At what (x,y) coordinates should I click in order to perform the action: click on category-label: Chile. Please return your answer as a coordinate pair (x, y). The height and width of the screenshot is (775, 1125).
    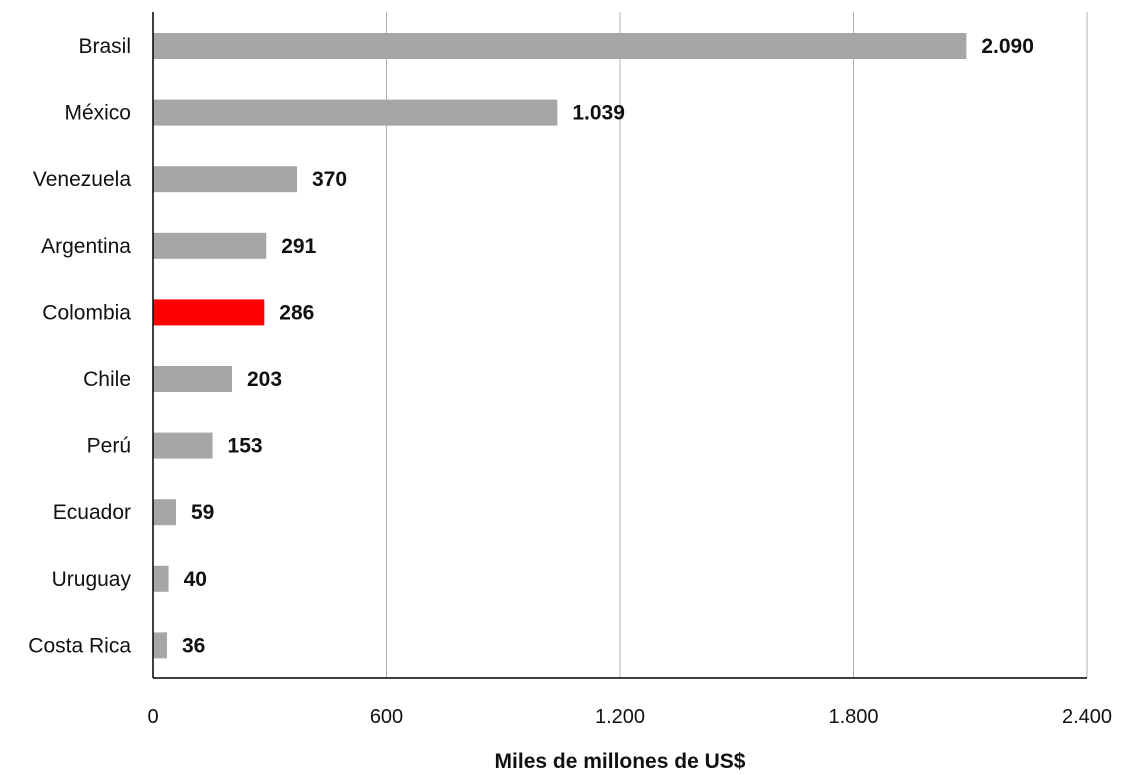
    Looking at the image, I should click on (107, 379).